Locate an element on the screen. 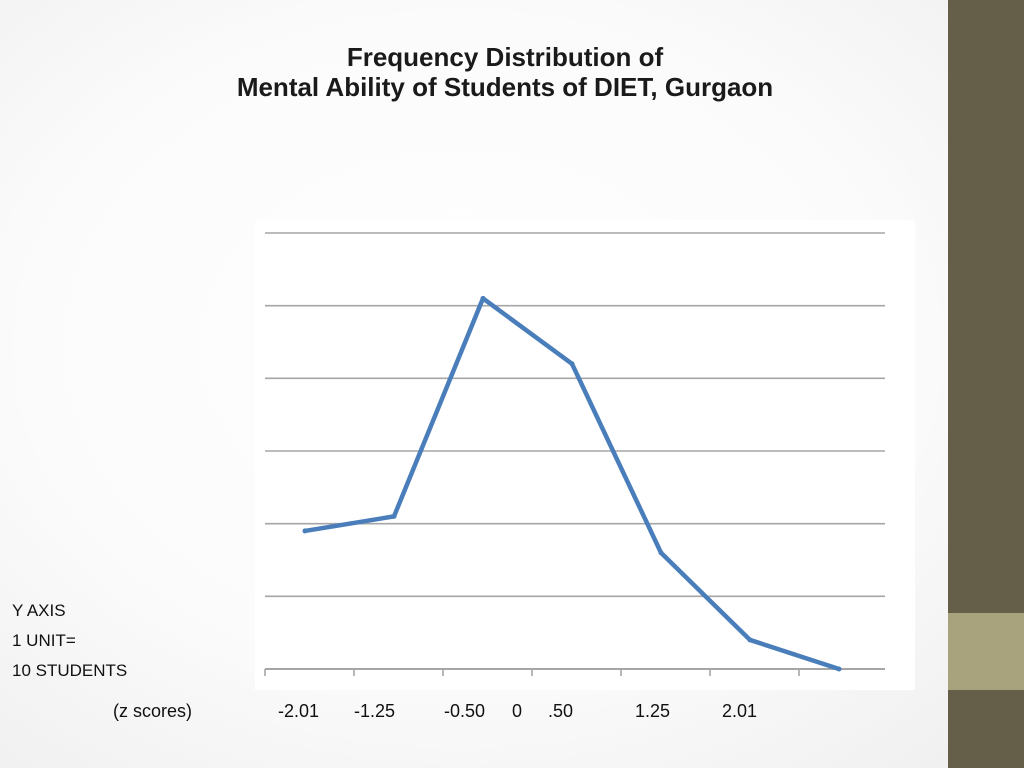  x-tick-label: 0 is located at coordinates (517, 711).